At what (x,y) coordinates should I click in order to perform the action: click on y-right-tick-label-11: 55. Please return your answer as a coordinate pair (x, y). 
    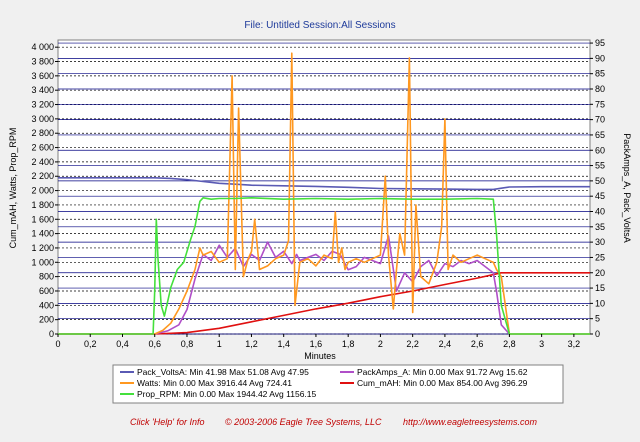
    Looking at the image, I should click on (600, 166).